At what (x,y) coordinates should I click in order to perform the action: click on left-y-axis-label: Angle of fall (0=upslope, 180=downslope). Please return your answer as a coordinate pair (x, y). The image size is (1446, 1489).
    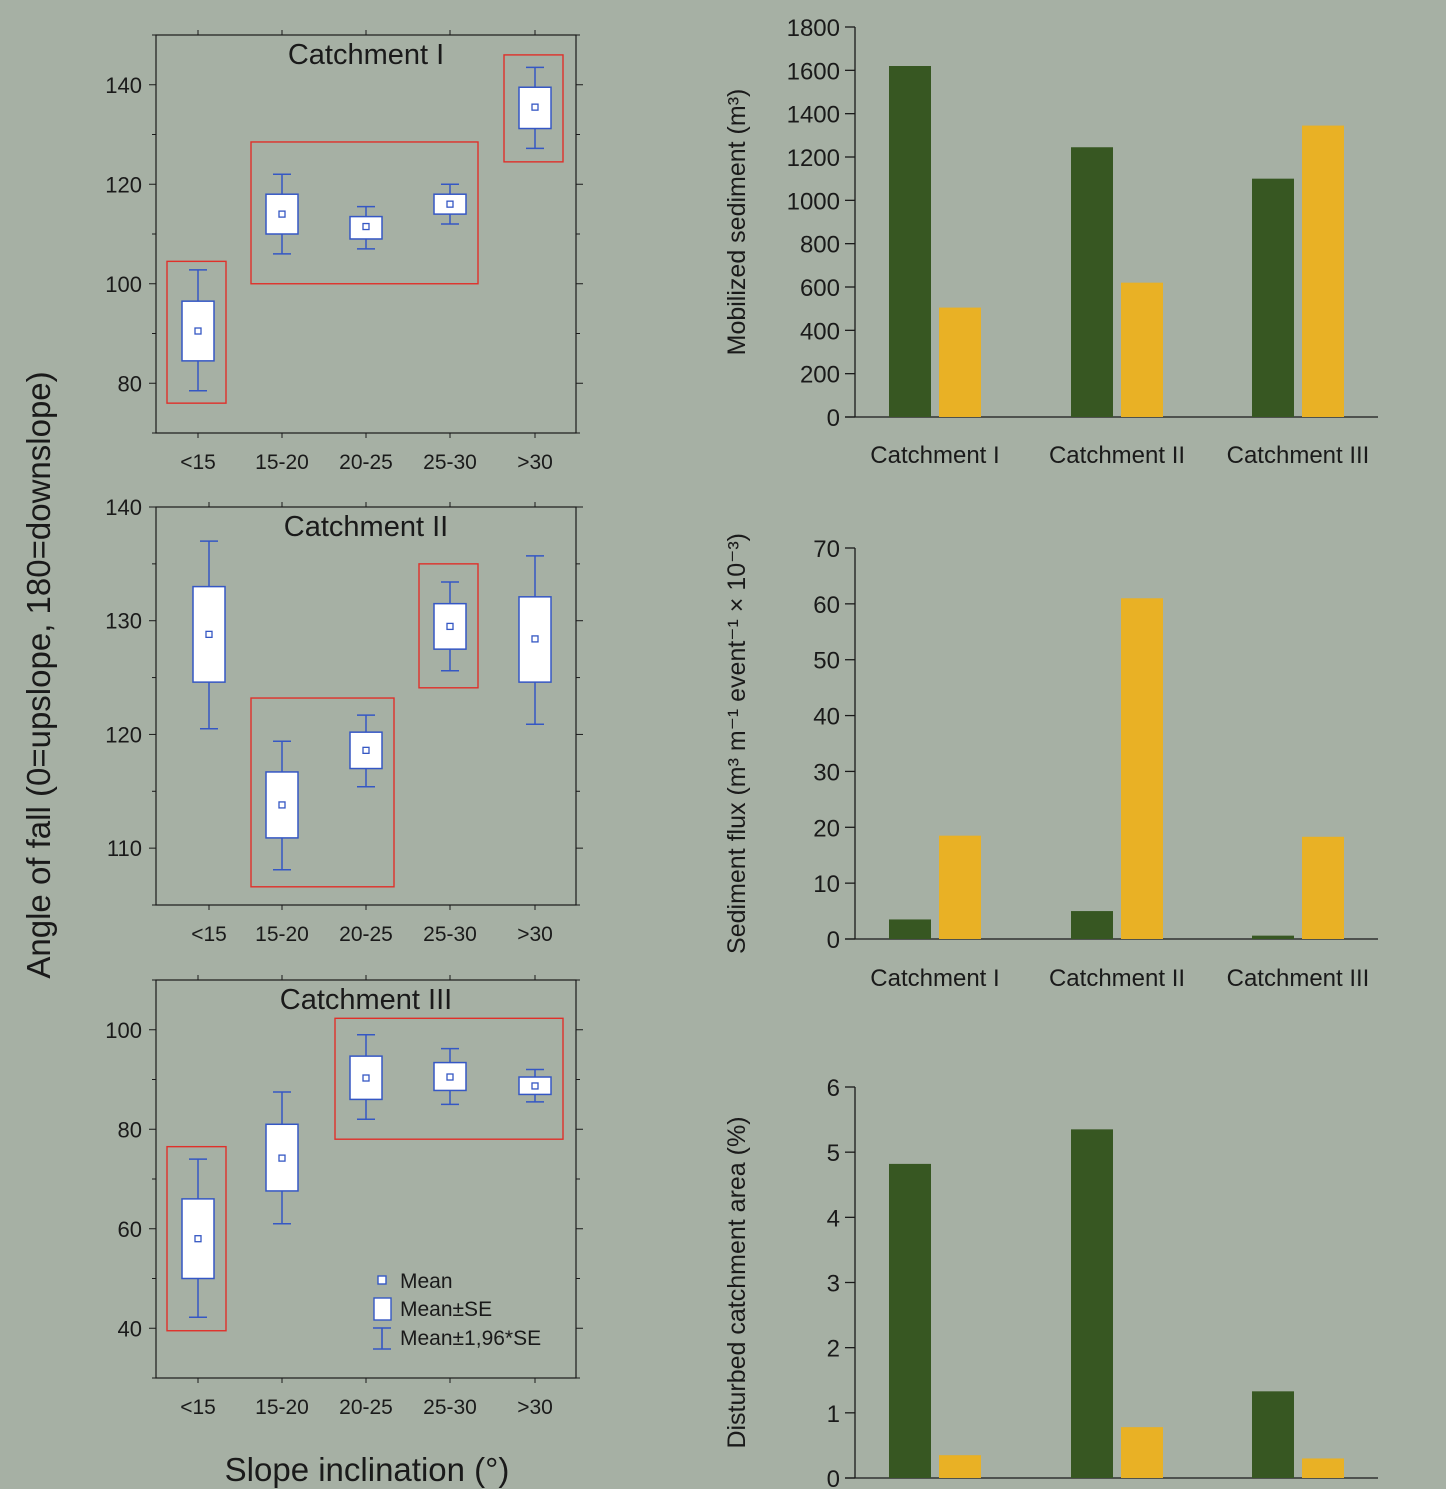
    Looking at the image, I should click on (38, 674).